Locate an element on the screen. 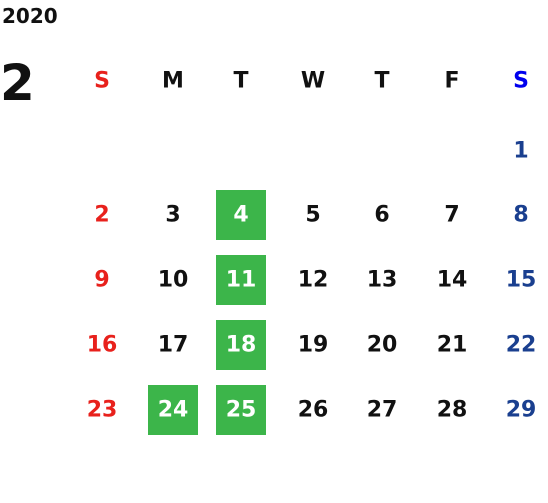  day: 27 is located at coordinates (382, 410).